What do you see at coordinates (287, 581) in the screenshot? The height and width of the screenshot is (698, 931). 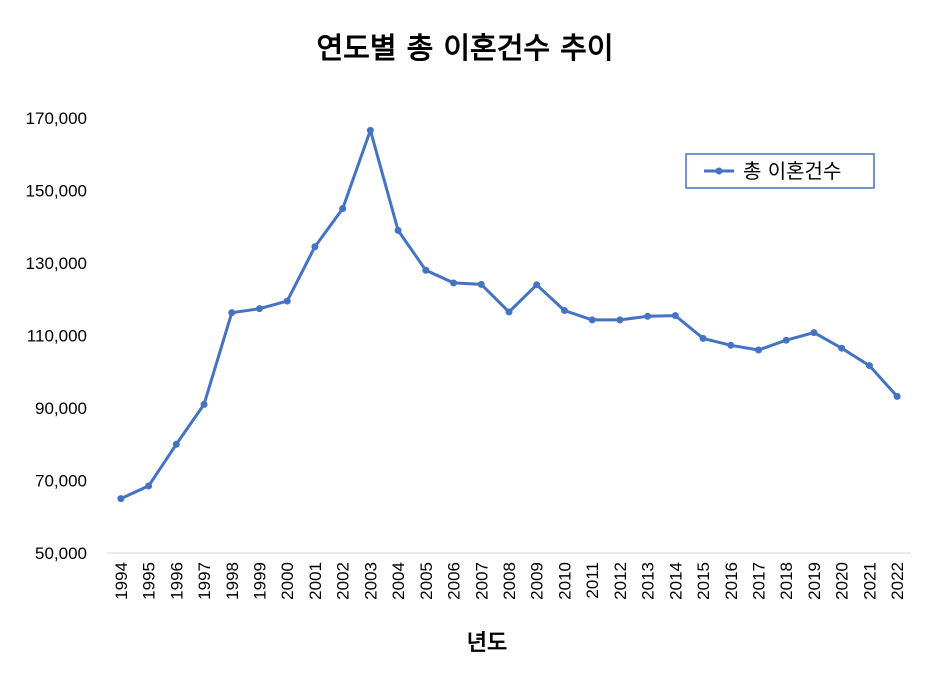 I see `x-tick-label: 2000` at bounding box center [287, 581].